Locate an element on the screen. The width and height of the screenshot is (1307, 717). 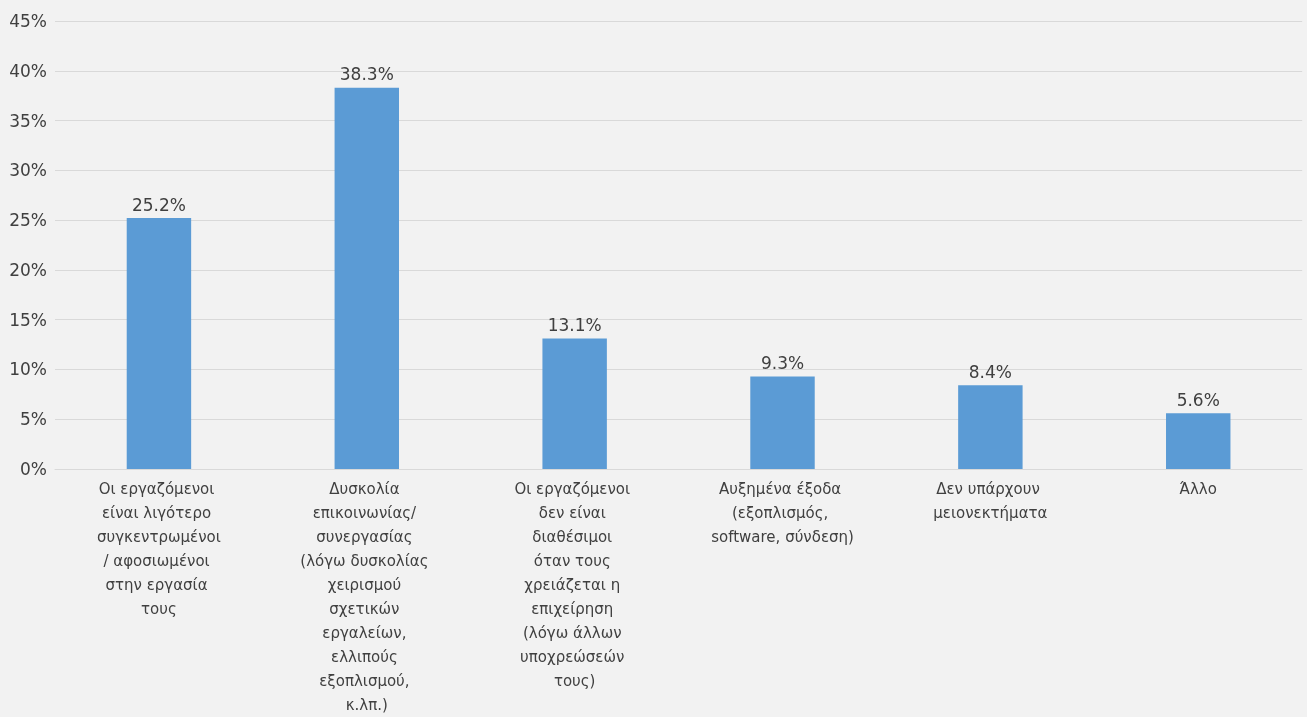
y-tick-label: 0% is located at coordinates (33, 469).